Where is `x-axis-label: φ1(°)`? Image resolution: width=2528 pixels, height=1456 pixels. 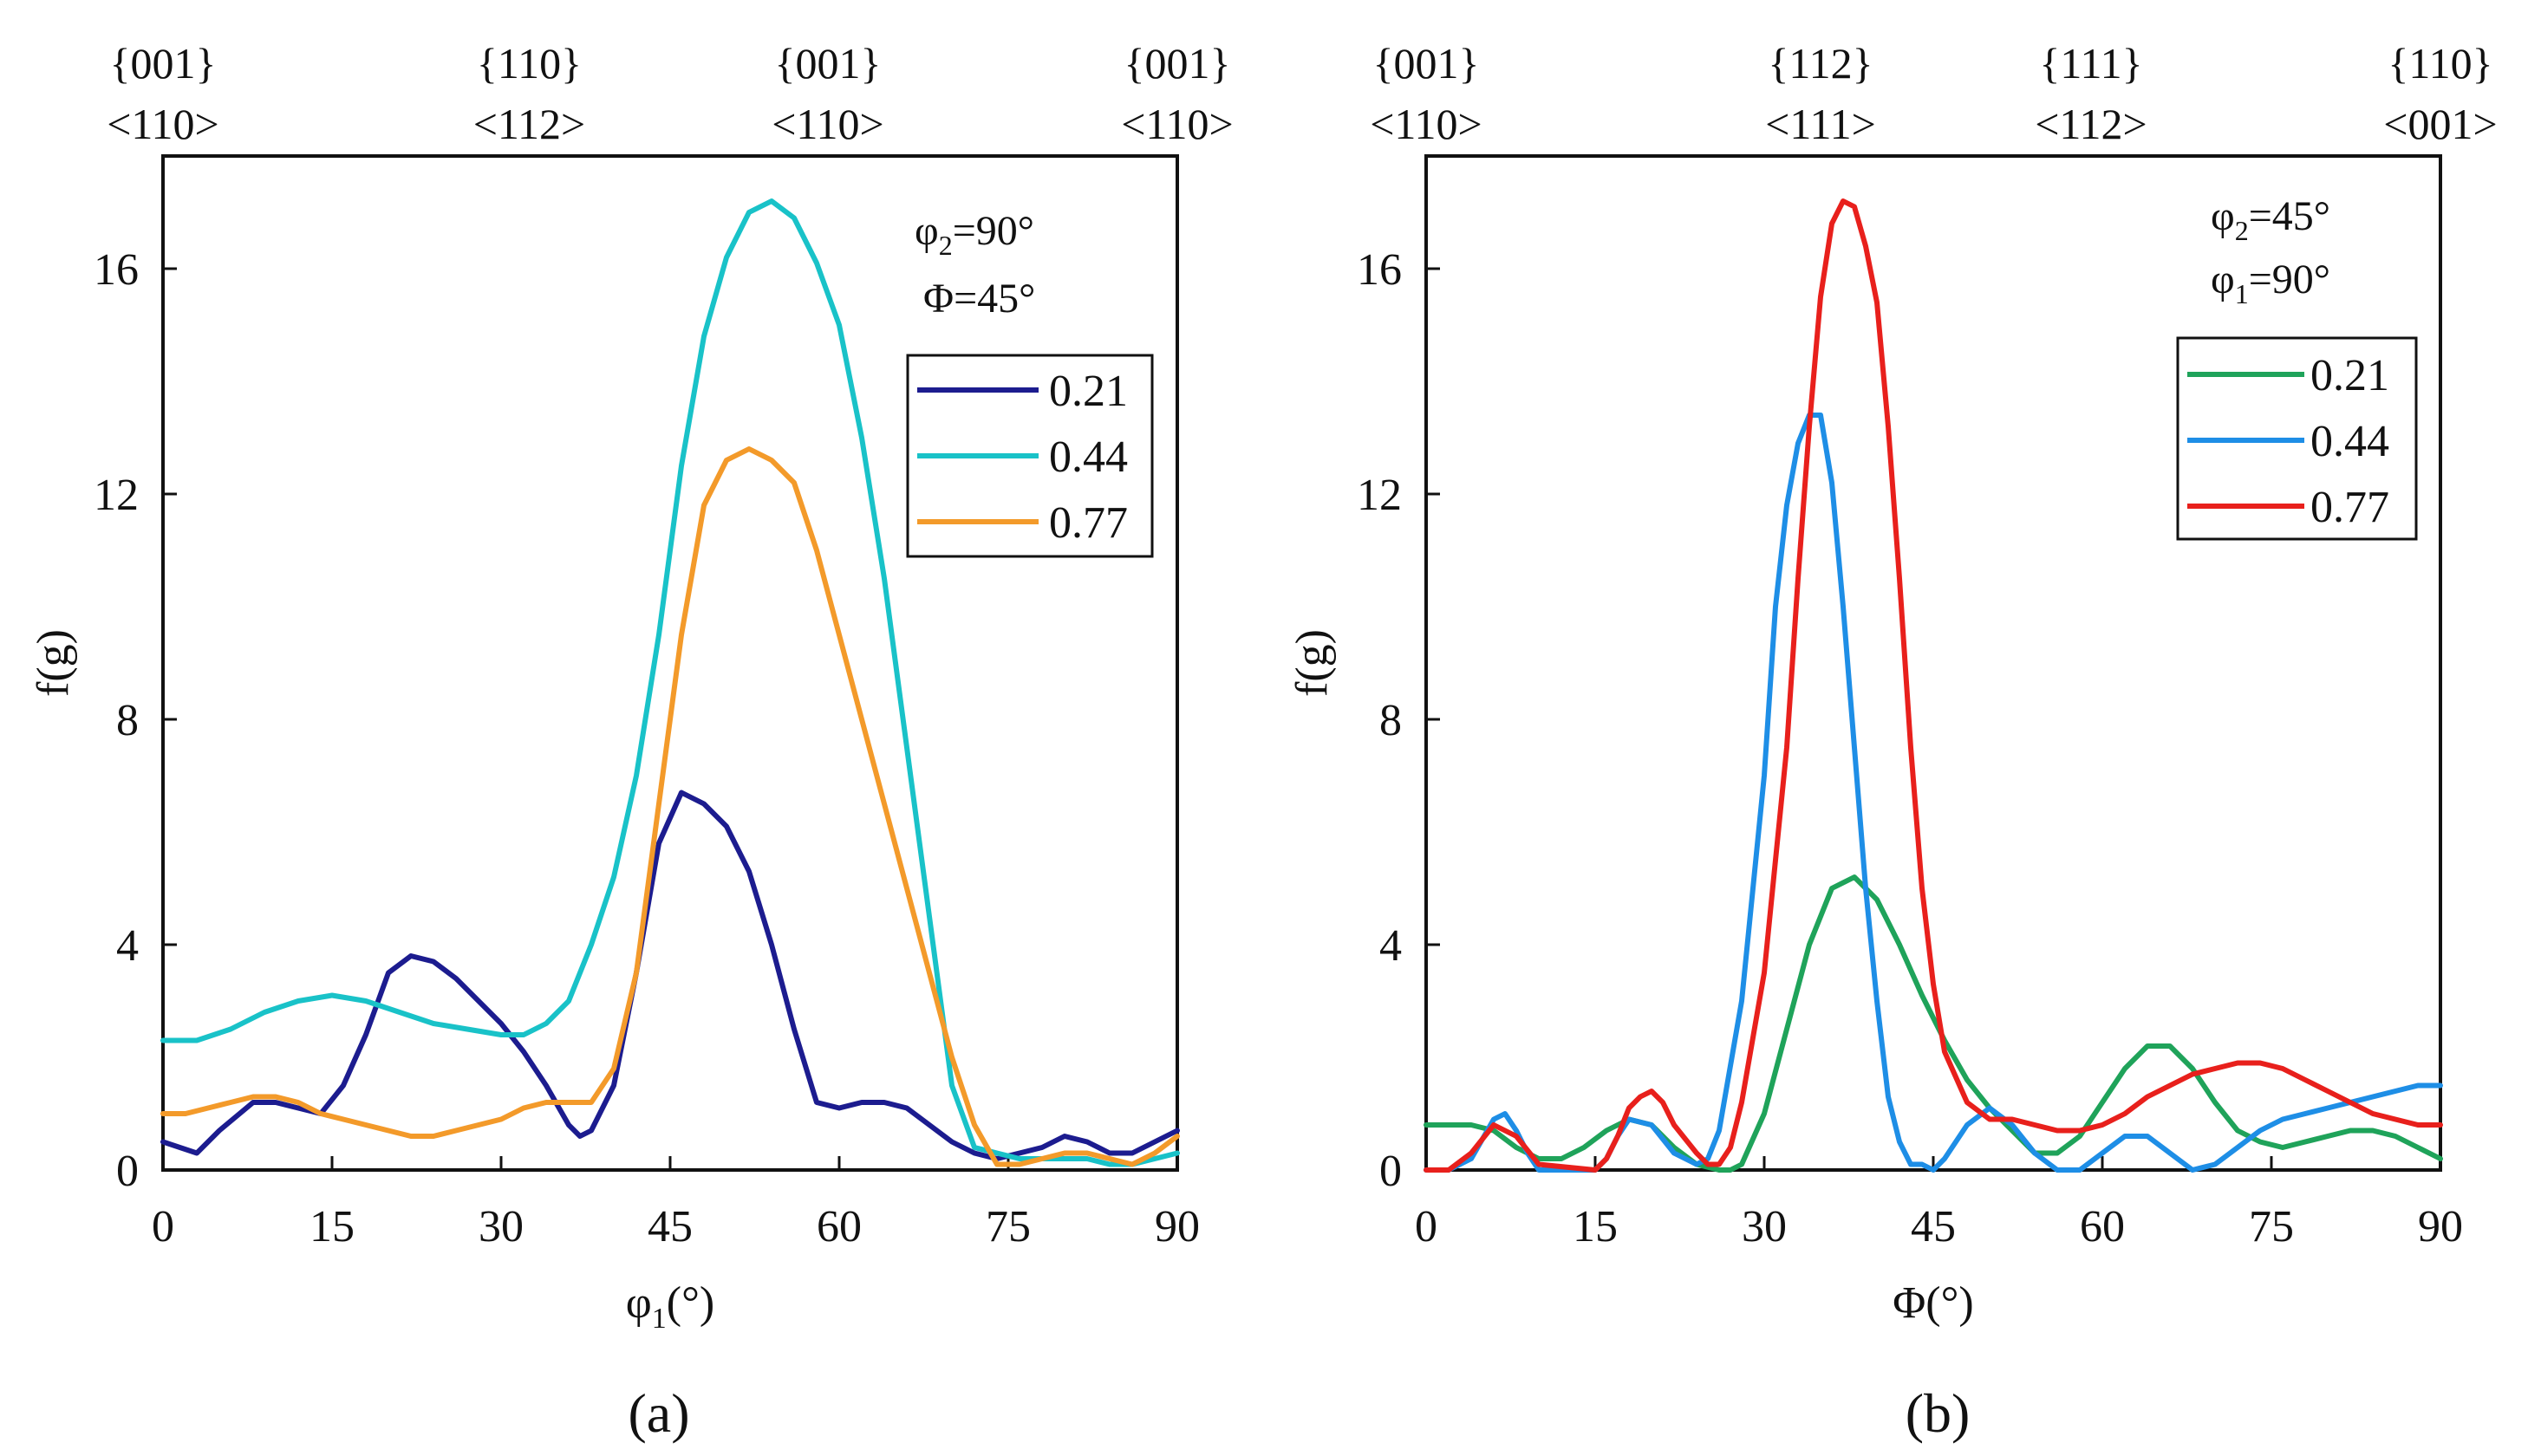
x-axis-label: φ1(°) is located at coordinates (670, 1306).